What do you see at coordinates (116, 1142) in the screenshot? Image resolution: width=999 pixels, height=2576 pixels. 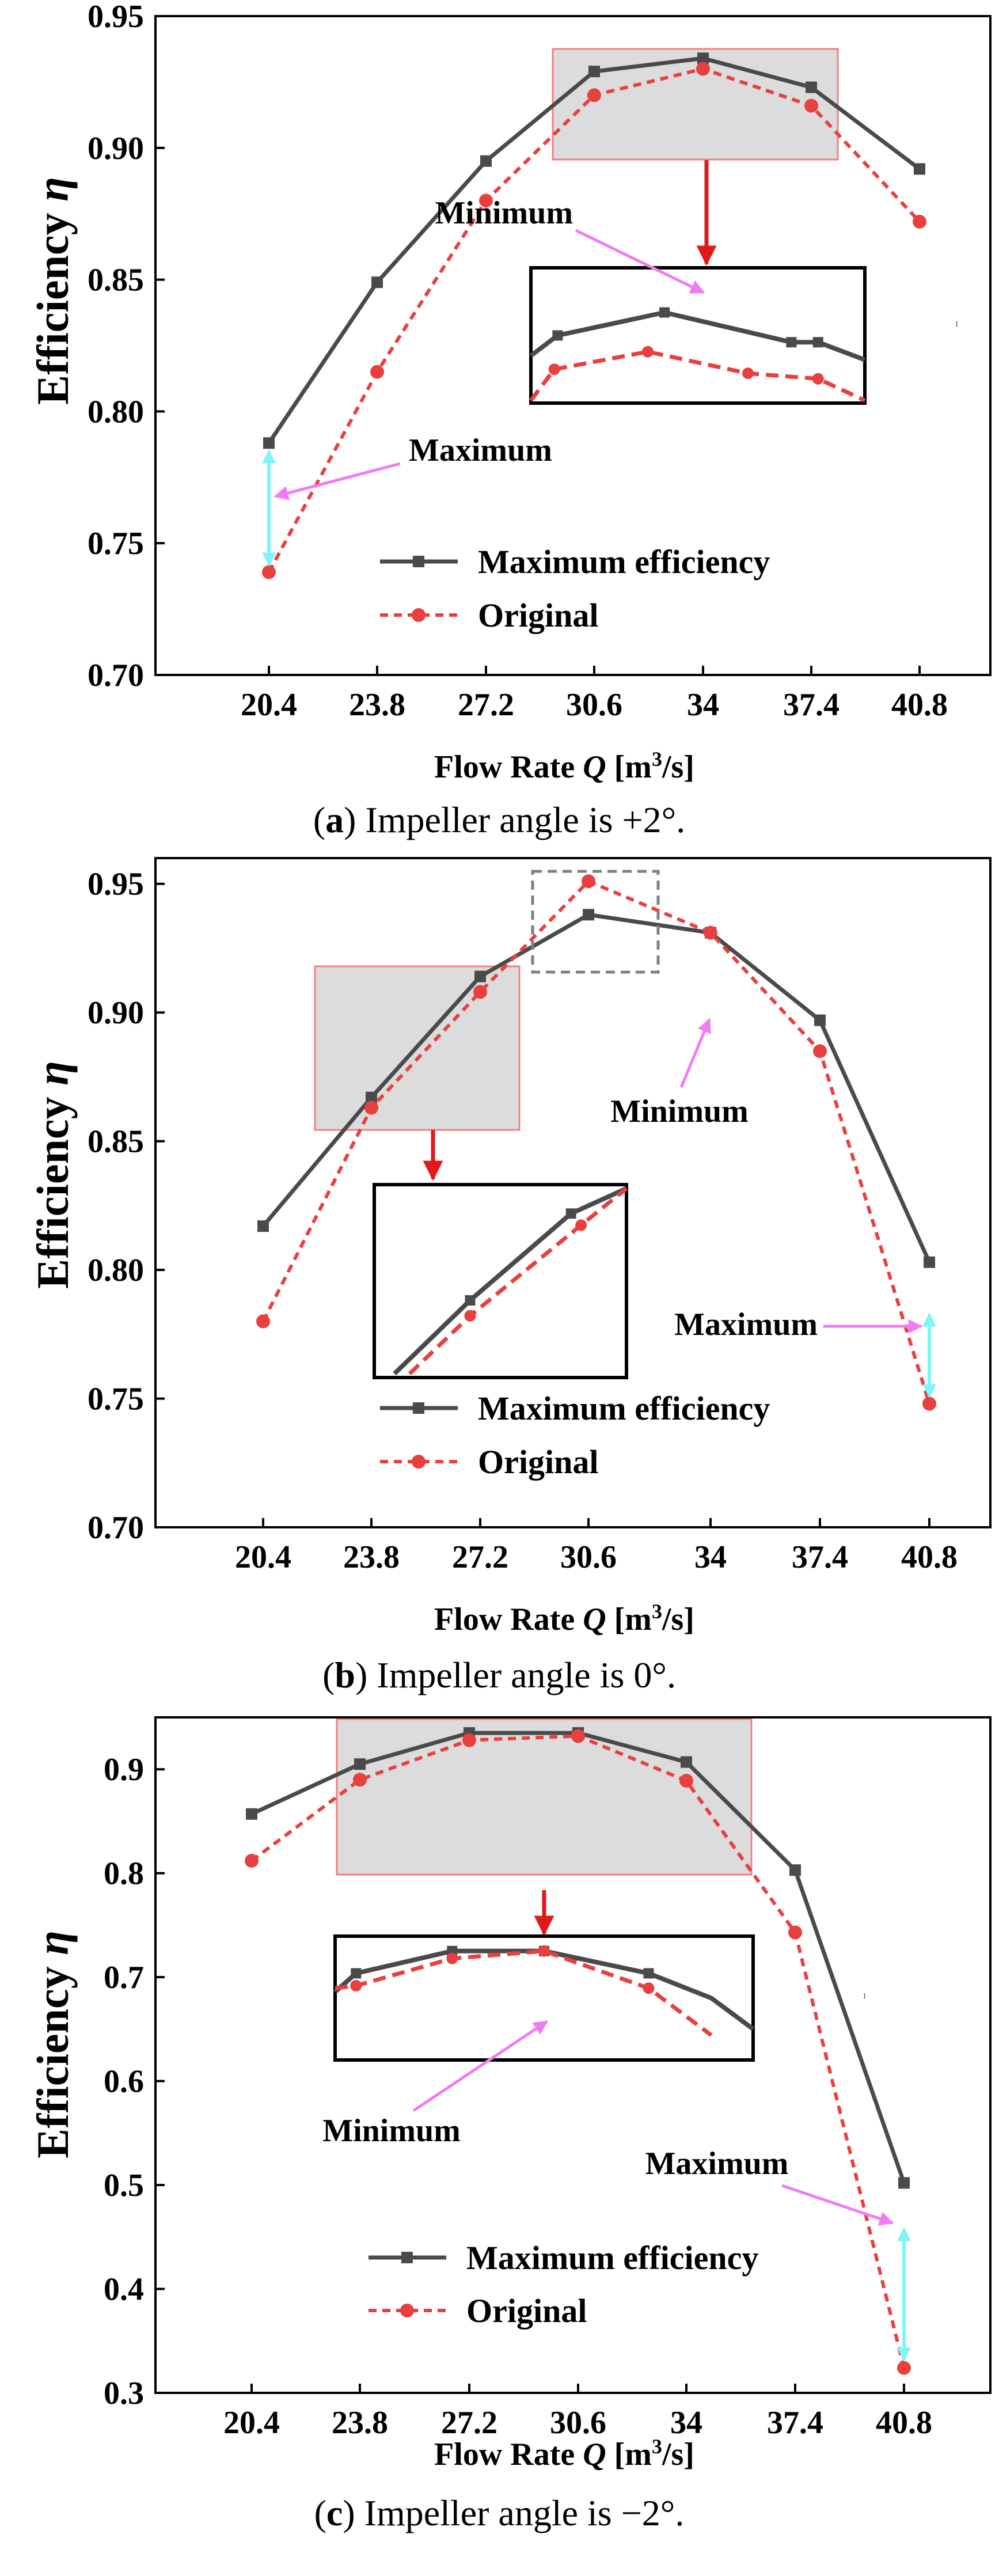 I see `panel-b-y-tick-label: 0.85` at bounding box center [116, 1142].